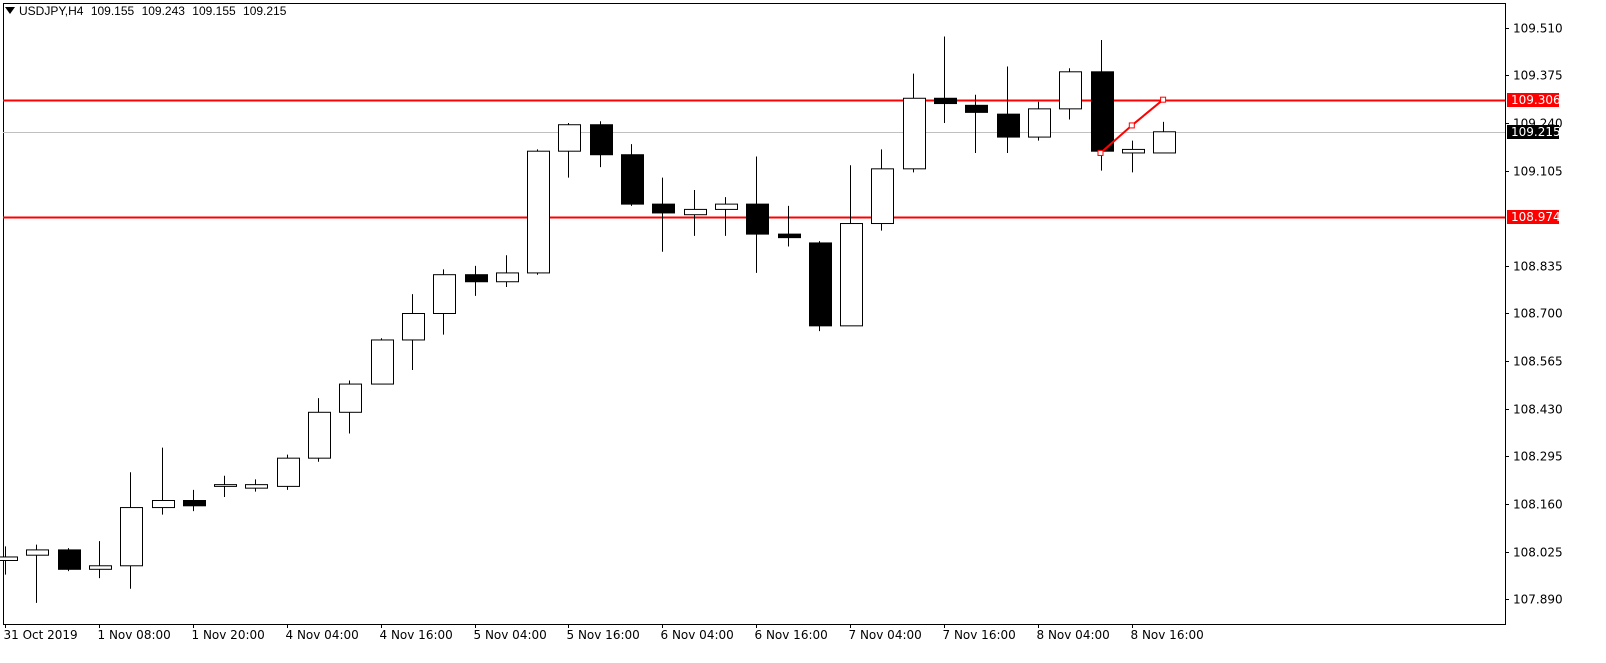  What do you see at coordinates (979, 635) in the screenshot?
I see `x-tick-label: 7 Nov 16:00` at bounding box center [979, 635].